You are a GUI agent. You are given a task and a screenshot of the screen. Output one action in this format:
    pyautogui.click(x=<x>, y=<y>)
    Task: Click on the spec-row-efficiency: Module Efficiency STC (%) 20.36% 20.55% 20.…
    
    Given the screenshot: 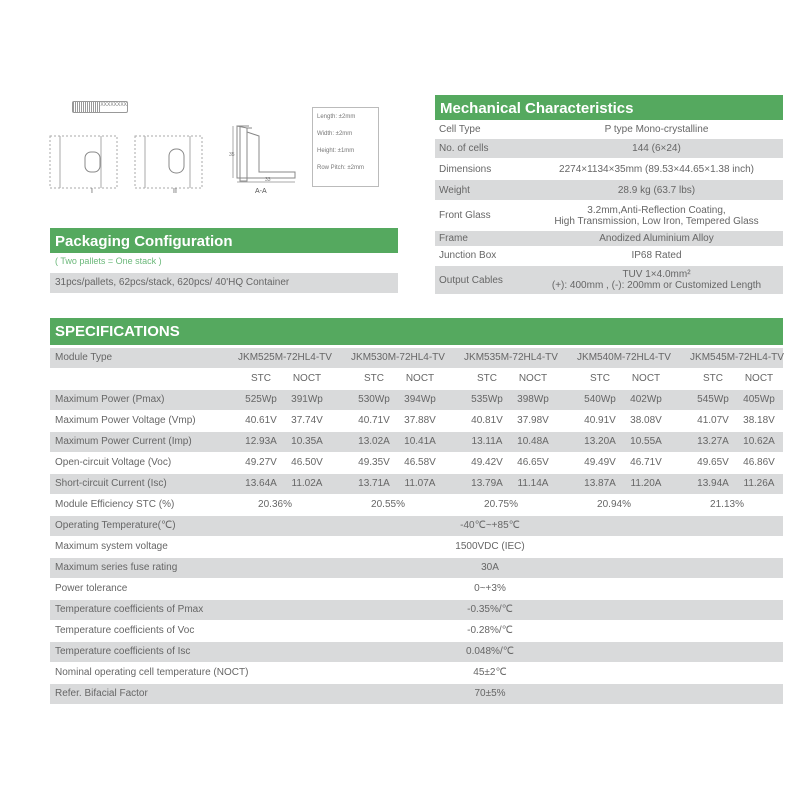 What is the action you would take?
    pyautogui.click(x=416, y=505)
    